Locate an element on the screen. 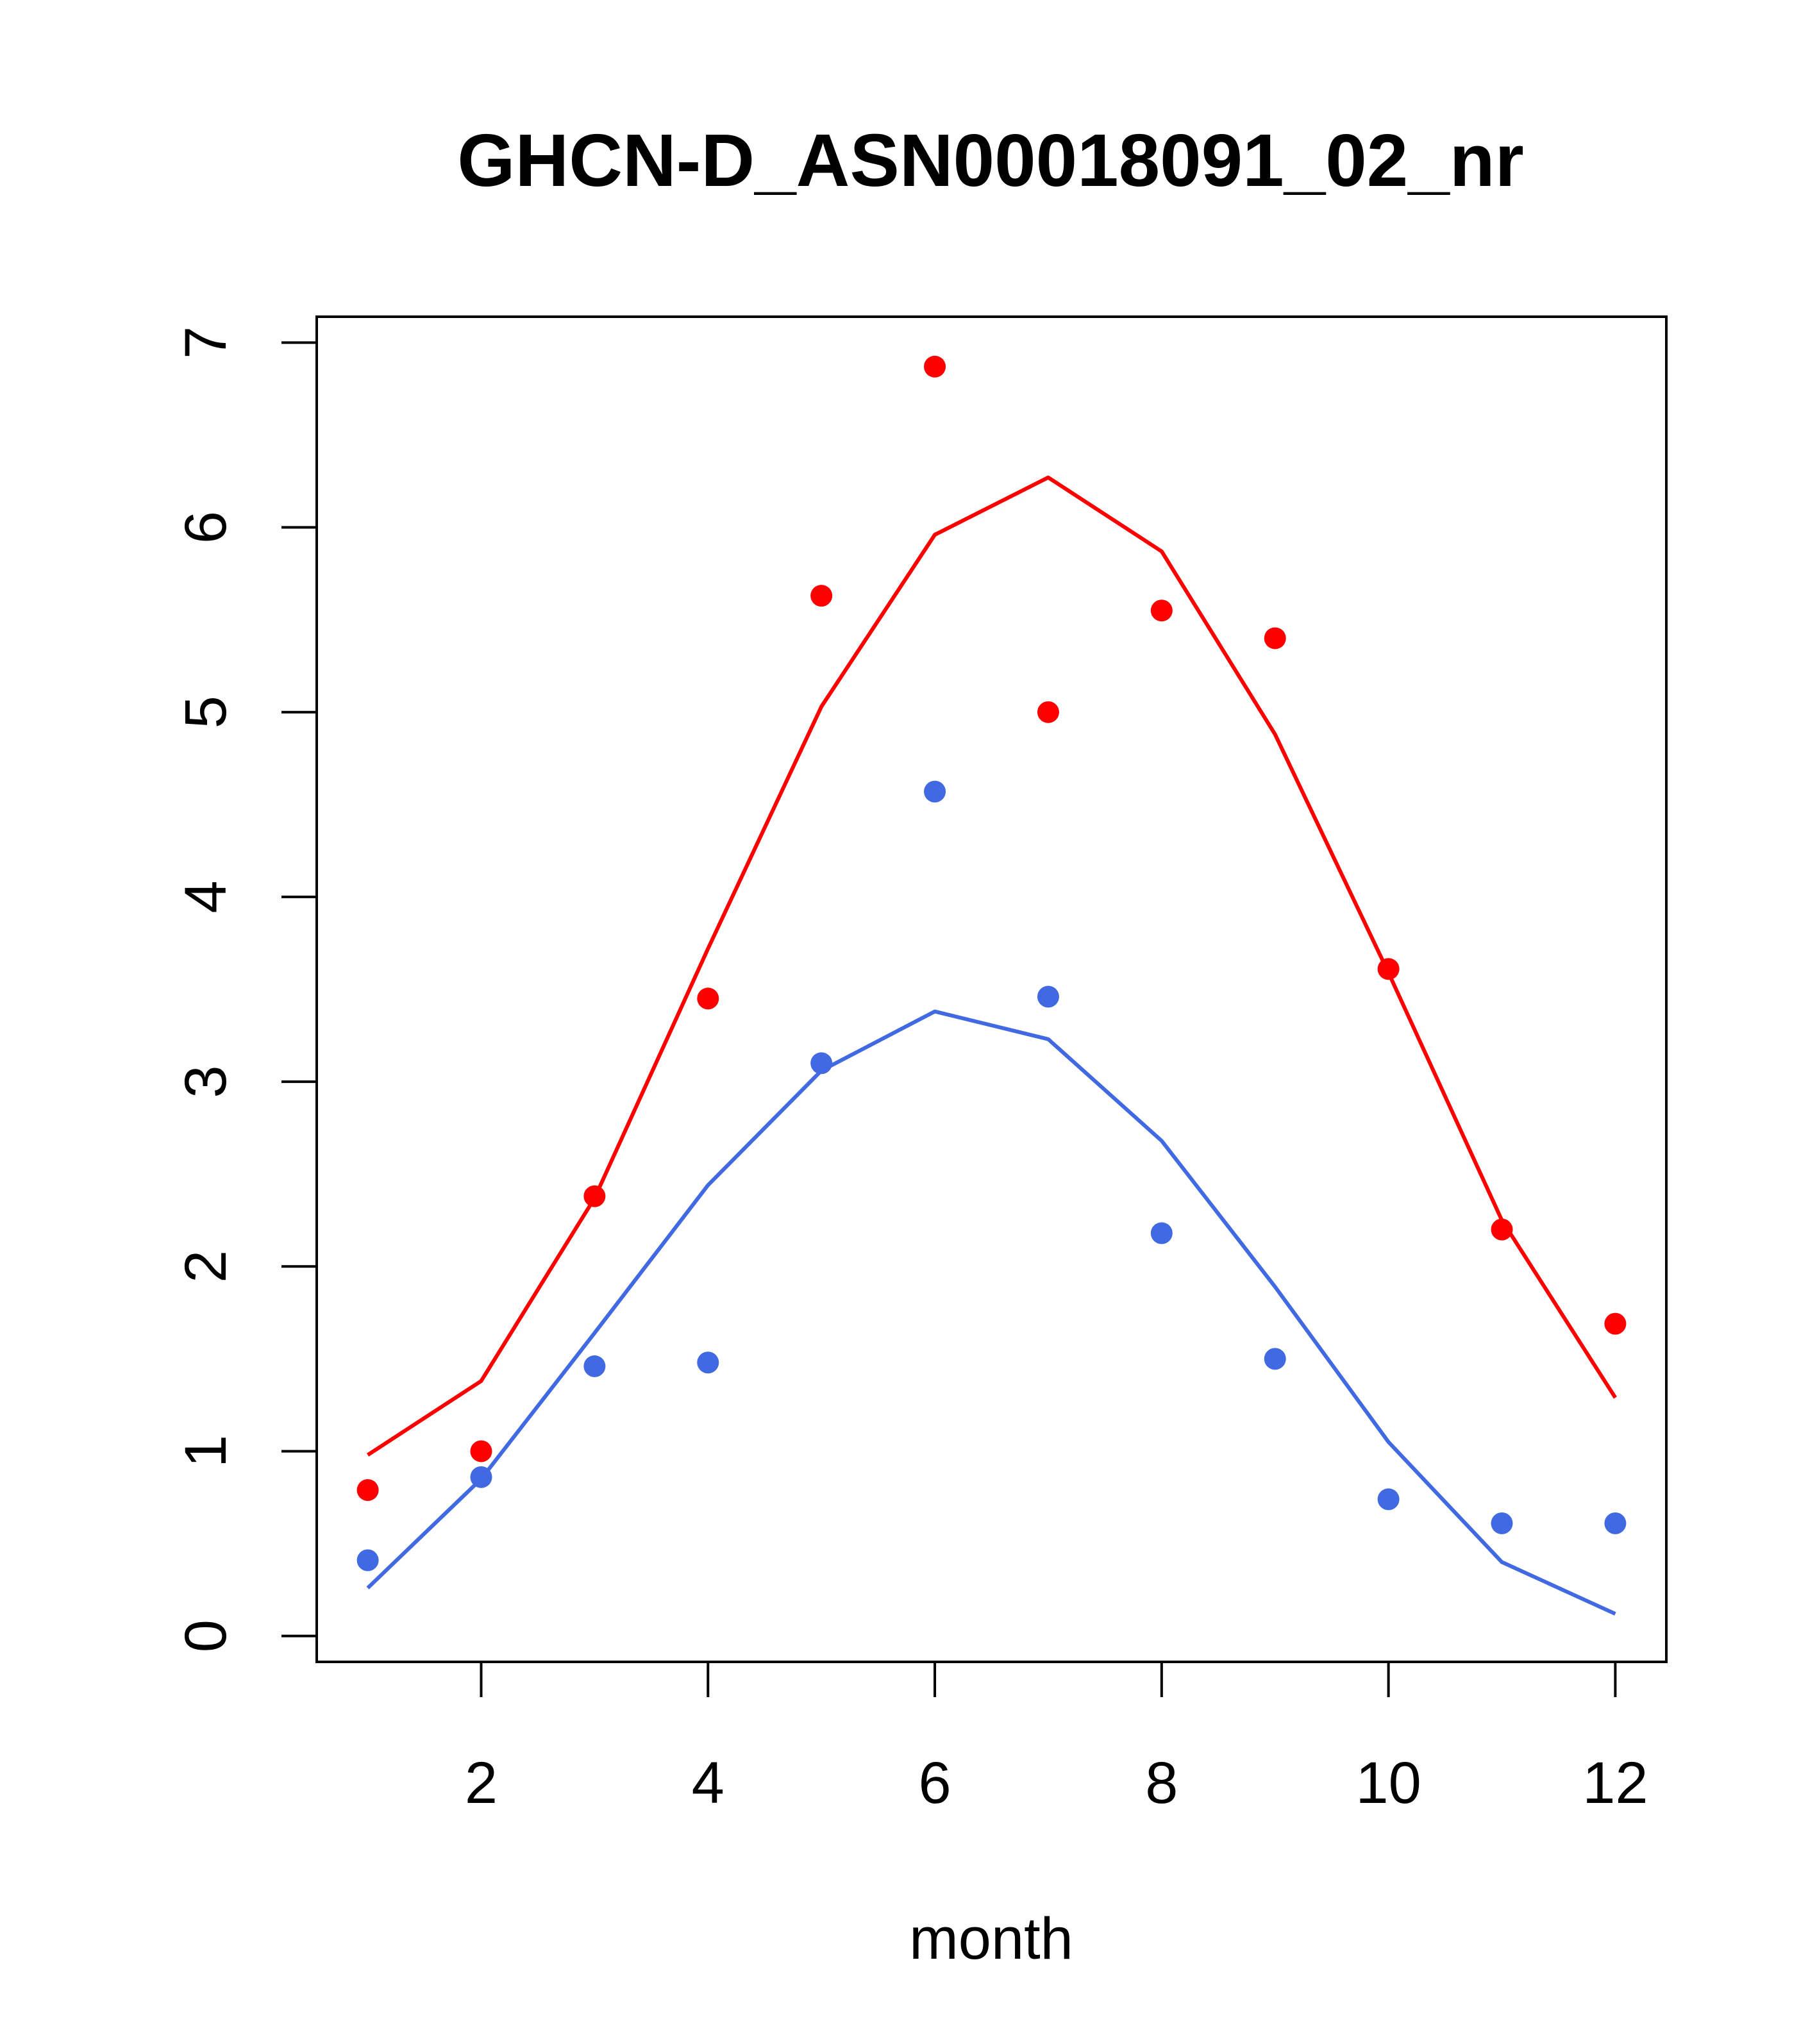 This screenshot has height=2044, width=1817. x-tick-label: 12 is located at coordinates (1615, 1783).